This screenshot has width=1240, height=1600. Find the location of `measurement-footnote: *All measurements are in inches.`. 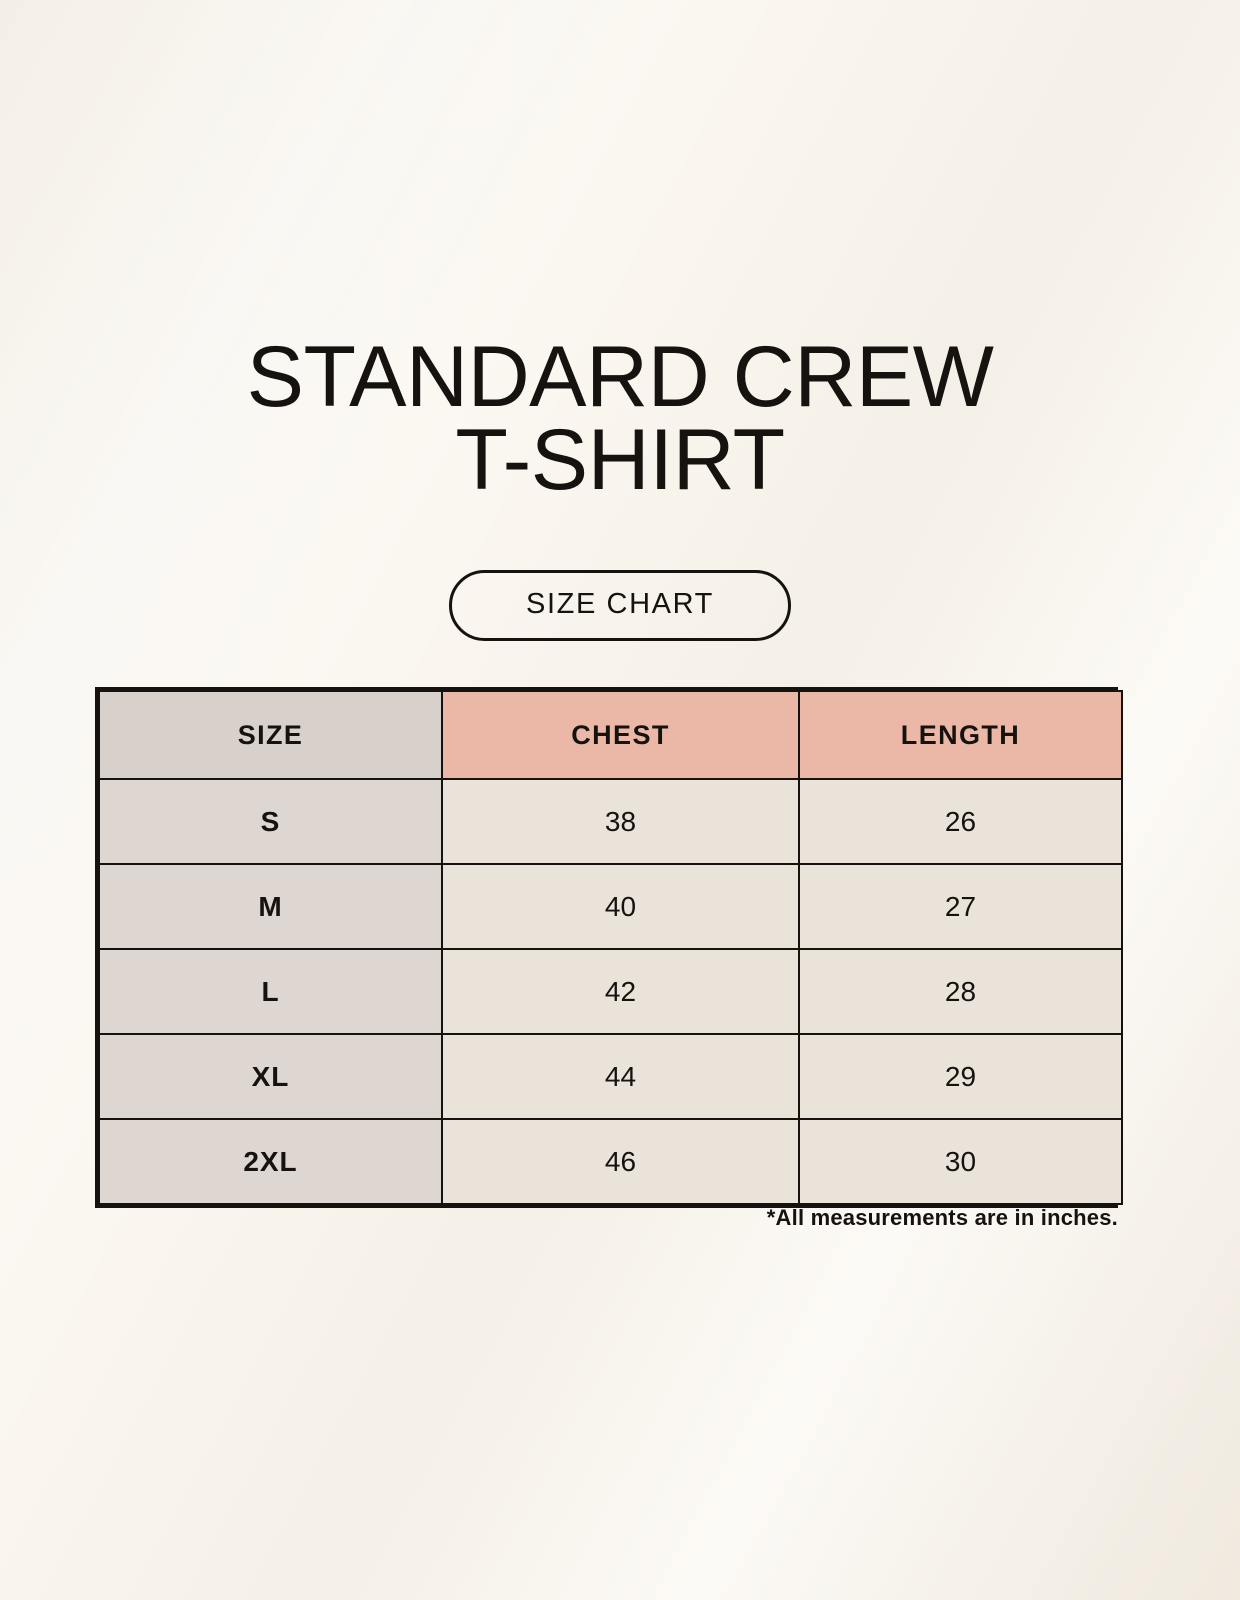

measurement-footnote: *All measurements are in inches. is located at coordinates (942, 1217).